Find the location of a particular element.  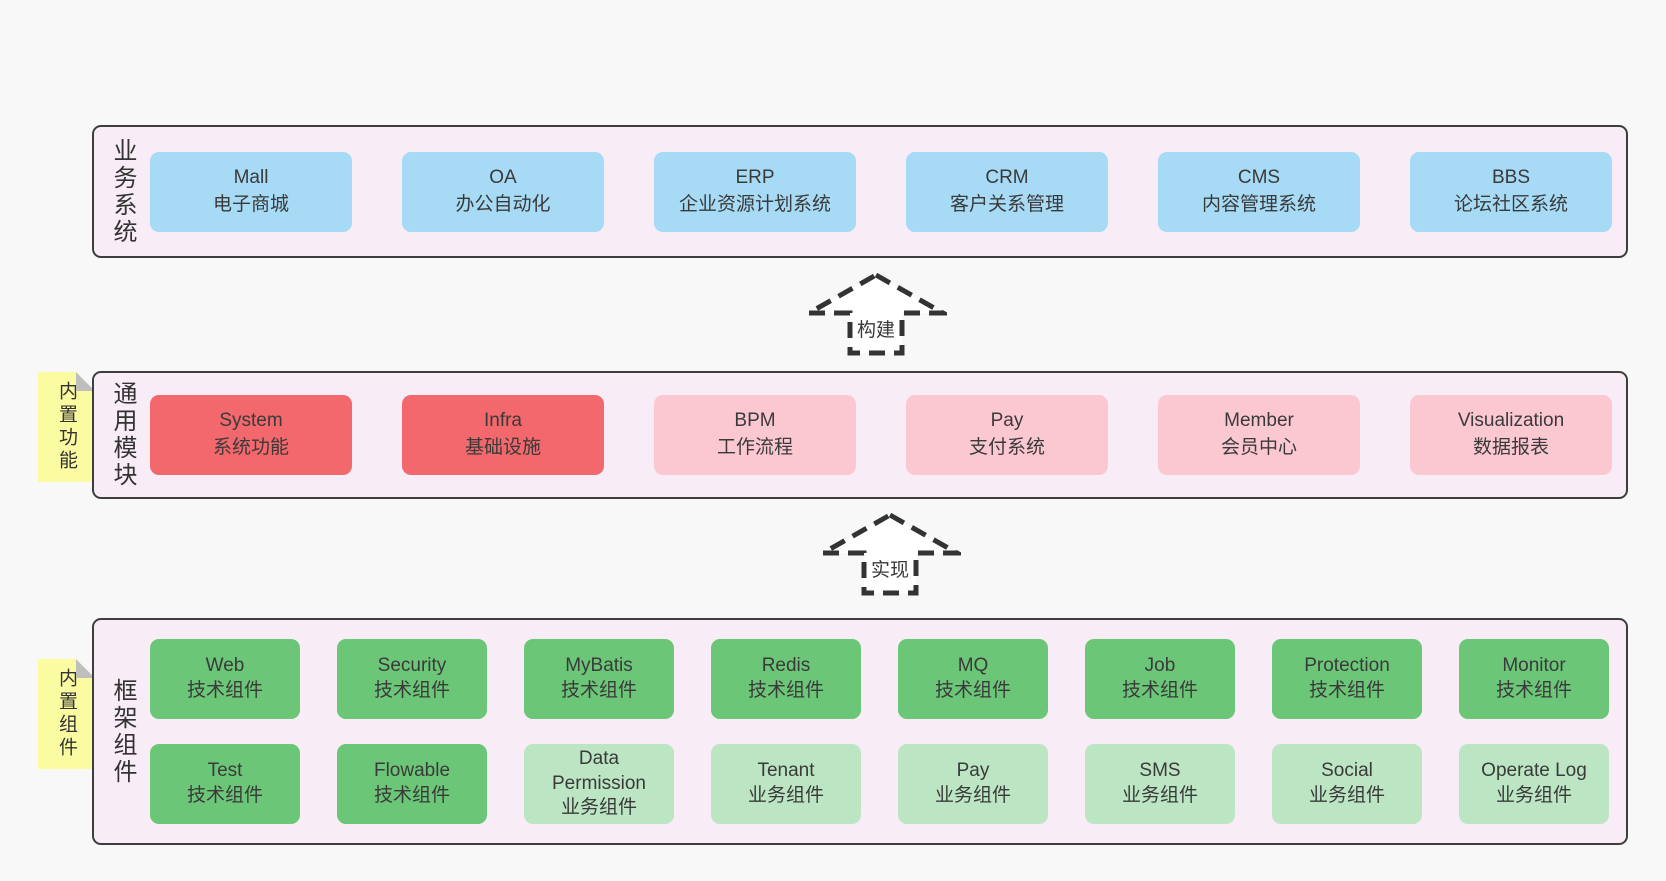

sticky-note-builtin-features: 内置功能 is located at coordinates (66, 427).